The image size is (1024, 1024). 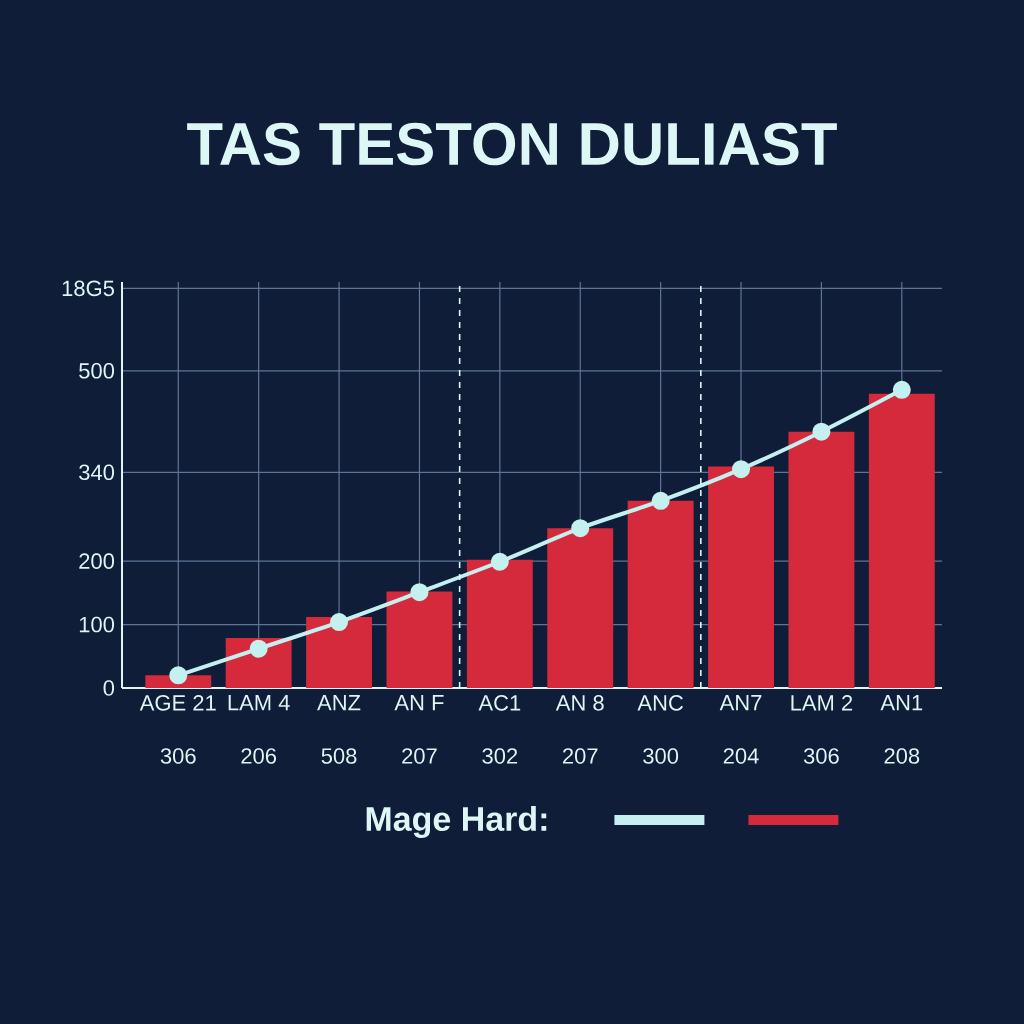 What do you see at coordinates (579, 703) in the screenshot?
I see `x-tick-label: AN 8` at bounding box center [579, 703].